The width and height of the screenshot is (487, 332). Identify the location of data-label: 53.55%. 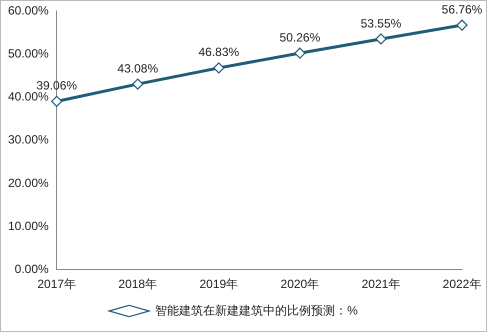
(381, 23).